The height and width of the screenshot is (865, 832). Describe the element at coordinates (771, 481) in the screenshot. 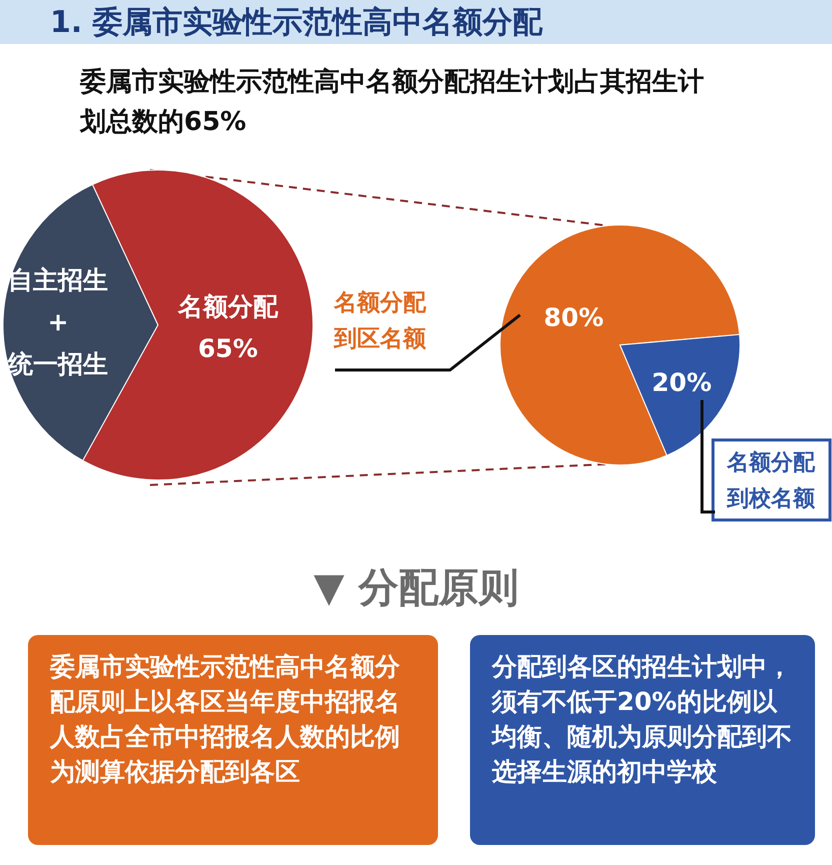

I see `slice-label: 名额分配到校名额` at that location.